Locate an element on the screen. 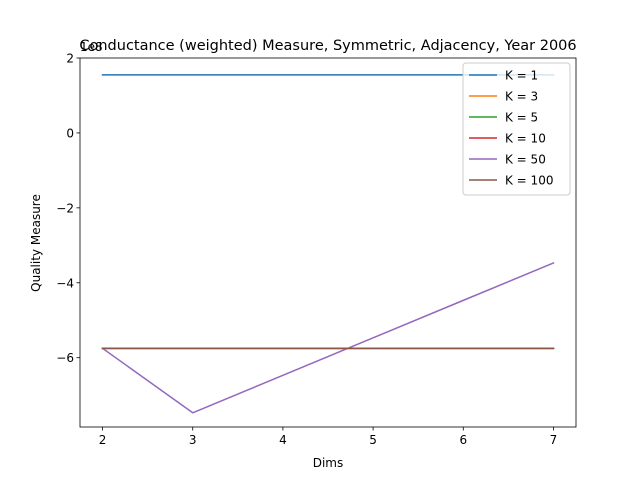  x-tick-label: 3 is located at coordinates (193, 440).